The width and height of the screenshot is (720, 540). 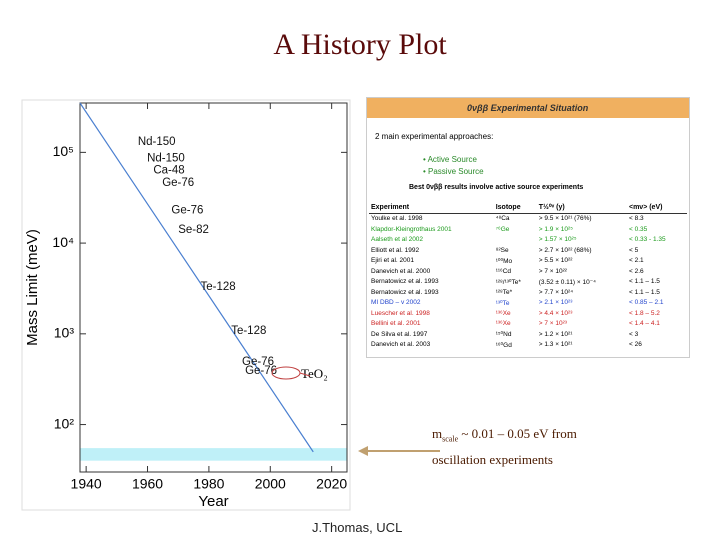 I want to click on inset-text: 2 main experimental approaches:, so click(x=434, y=136).